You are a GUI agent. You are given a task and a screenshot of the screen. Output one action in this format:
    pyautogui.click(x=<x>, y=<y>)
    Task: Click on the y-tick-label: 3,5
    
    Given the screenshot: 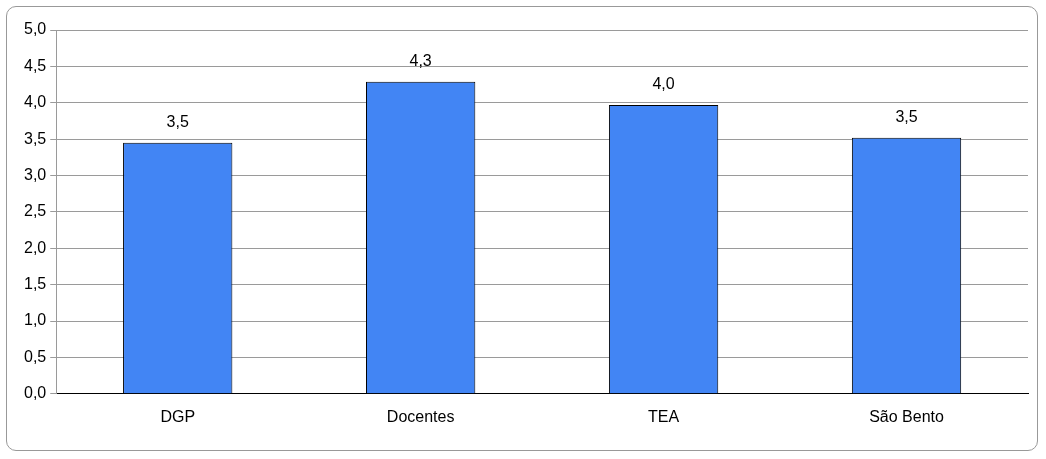 What is the action you would take?
    pyautogui.click(x=35, y=138)
    